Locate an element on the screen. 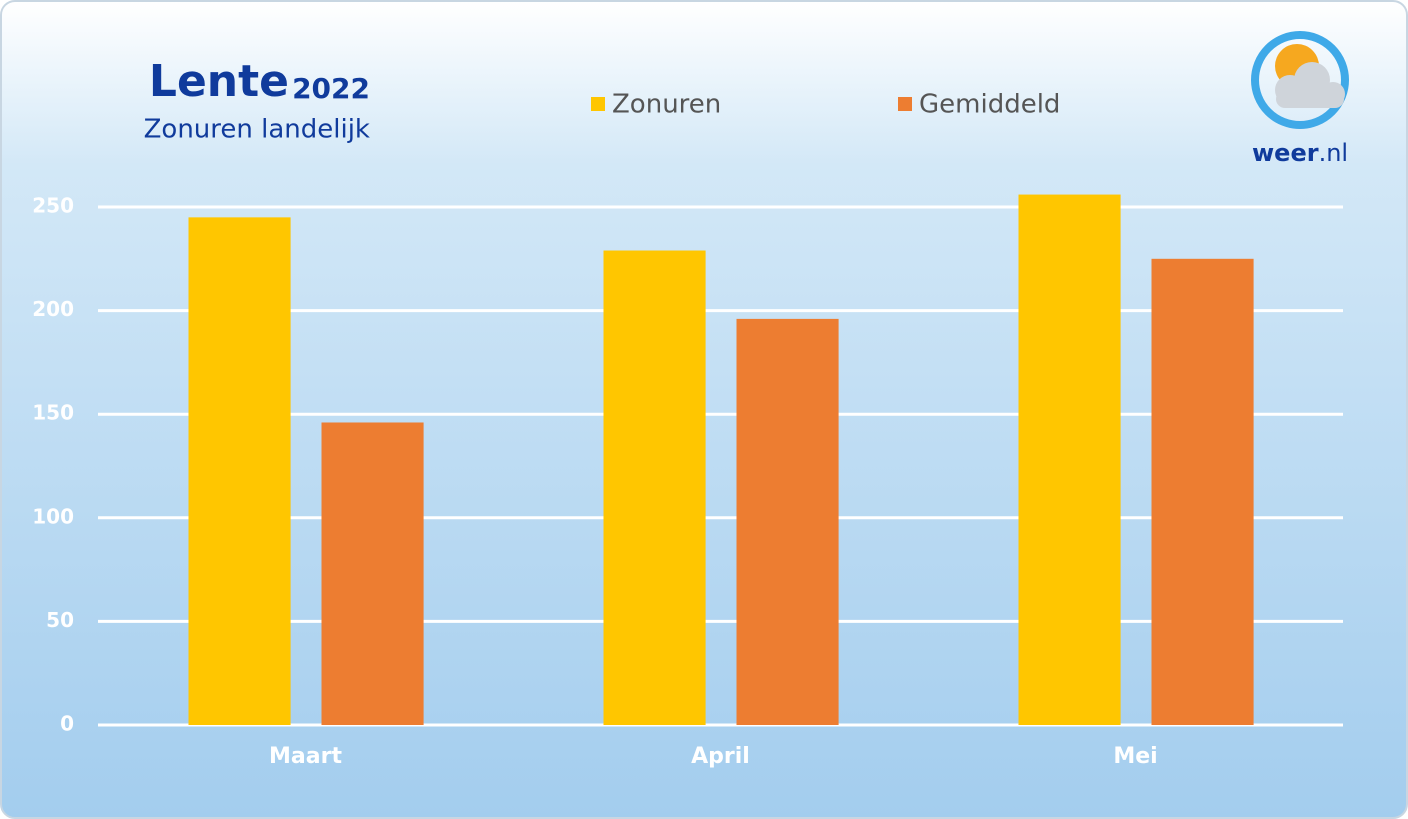  y-tick-label: 100 is located at coordinates (53, 516).